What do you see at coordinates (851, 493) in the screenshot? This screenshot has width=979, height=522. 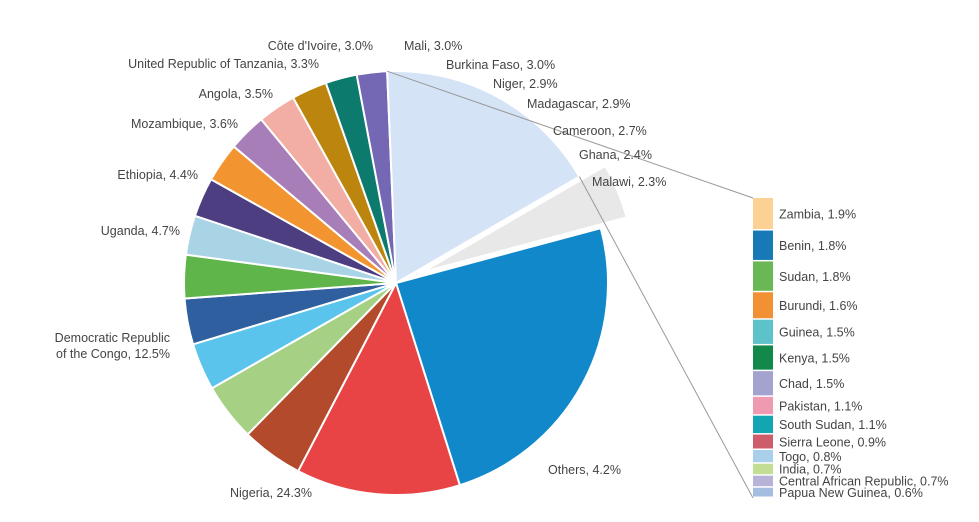 I see `bar-label-papua-new-guinea: Papua New Guinea, 0.6%` at bounding box center [851, 493].